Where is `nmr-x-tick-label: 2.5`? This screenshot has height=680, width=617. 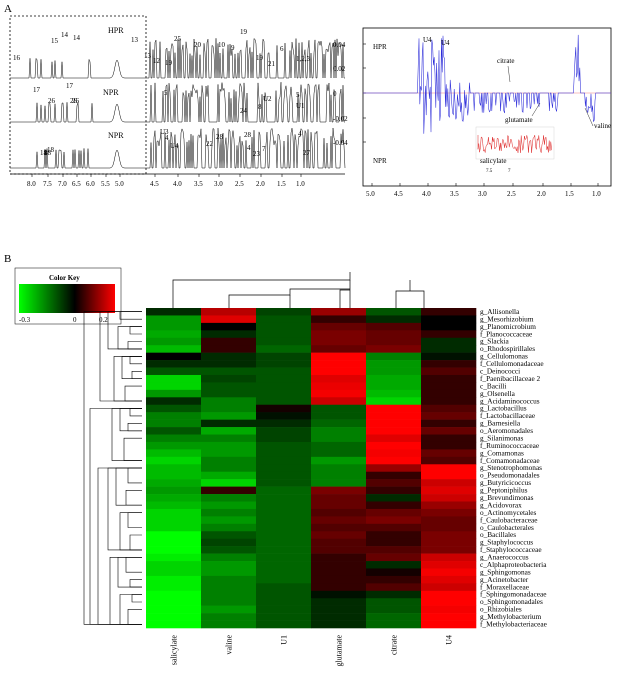
nmr-x-tick-label: 2.5 is located at coordinates (239, 184).